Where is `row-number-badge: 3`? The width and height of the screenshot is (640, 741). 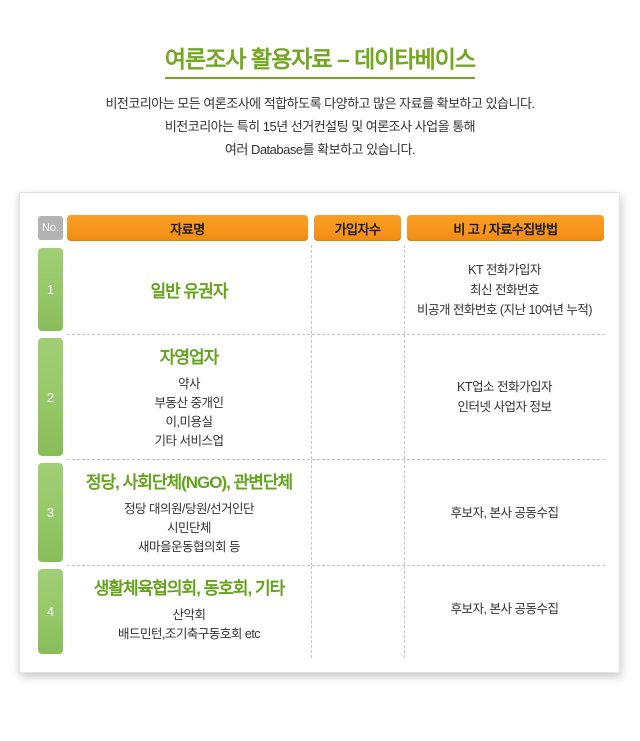
row-number-badge: 3 is located at coordinates (50, 512).